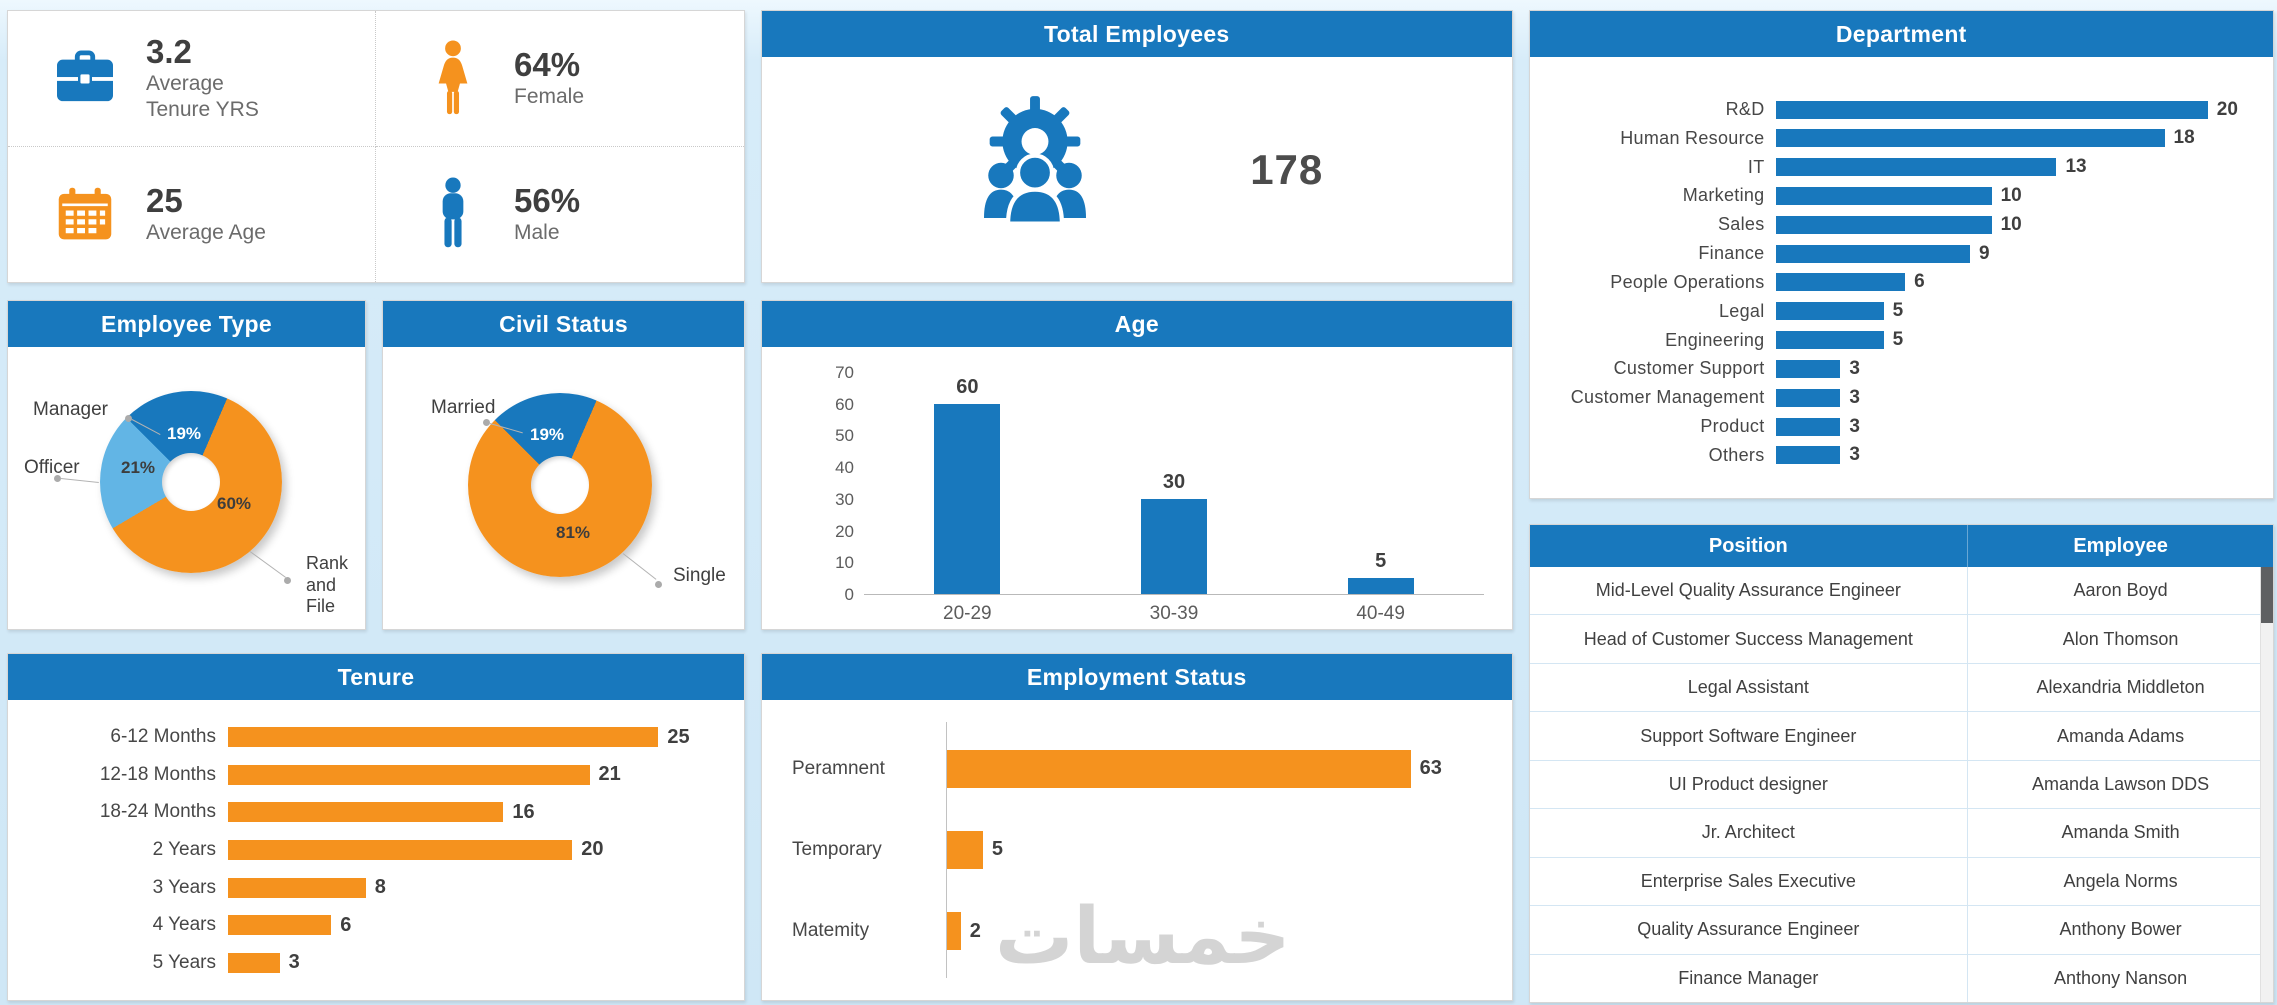 This screenshot has height=1005, width=2277. What do you see at coordinates (128, 418) in the screenshot?
I see `leader-dot` at bounding box center [128, 418].